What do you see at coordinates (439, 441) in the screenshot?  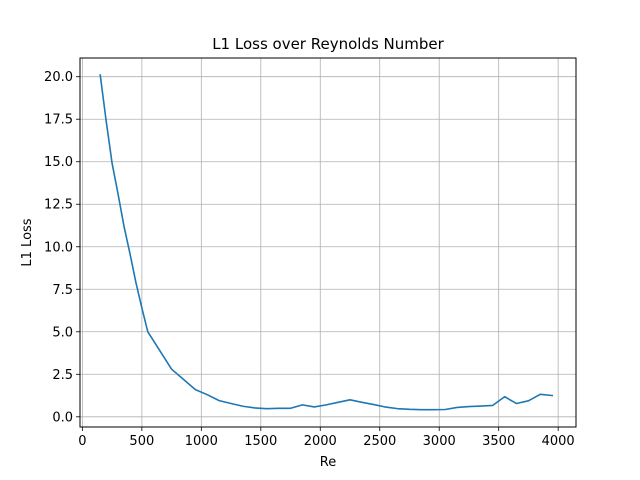 I see `x-tick-label: 3000` at bounding box center [439, 441].